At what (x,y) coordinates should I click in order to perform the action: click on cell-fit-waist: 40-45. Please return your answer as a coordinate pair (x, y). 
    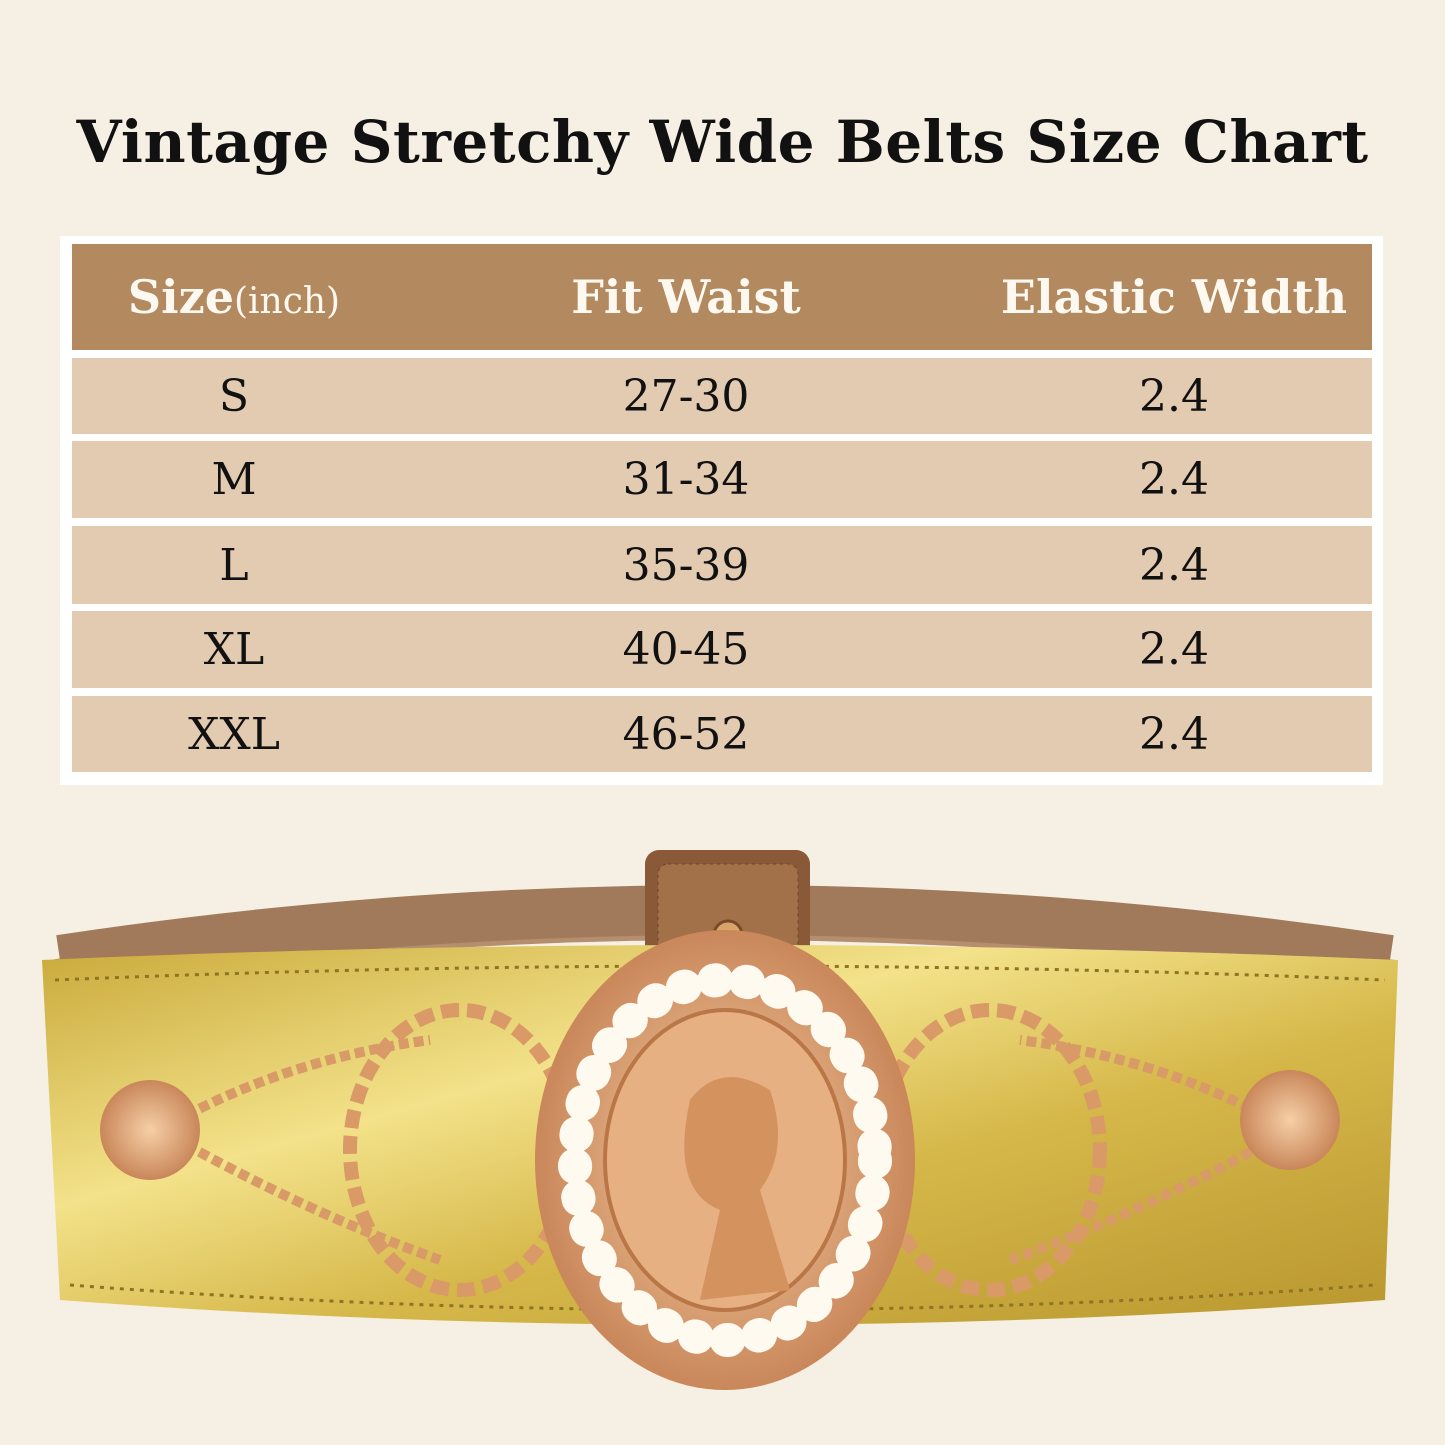
    Looking at the image, I should click on (686, 649).